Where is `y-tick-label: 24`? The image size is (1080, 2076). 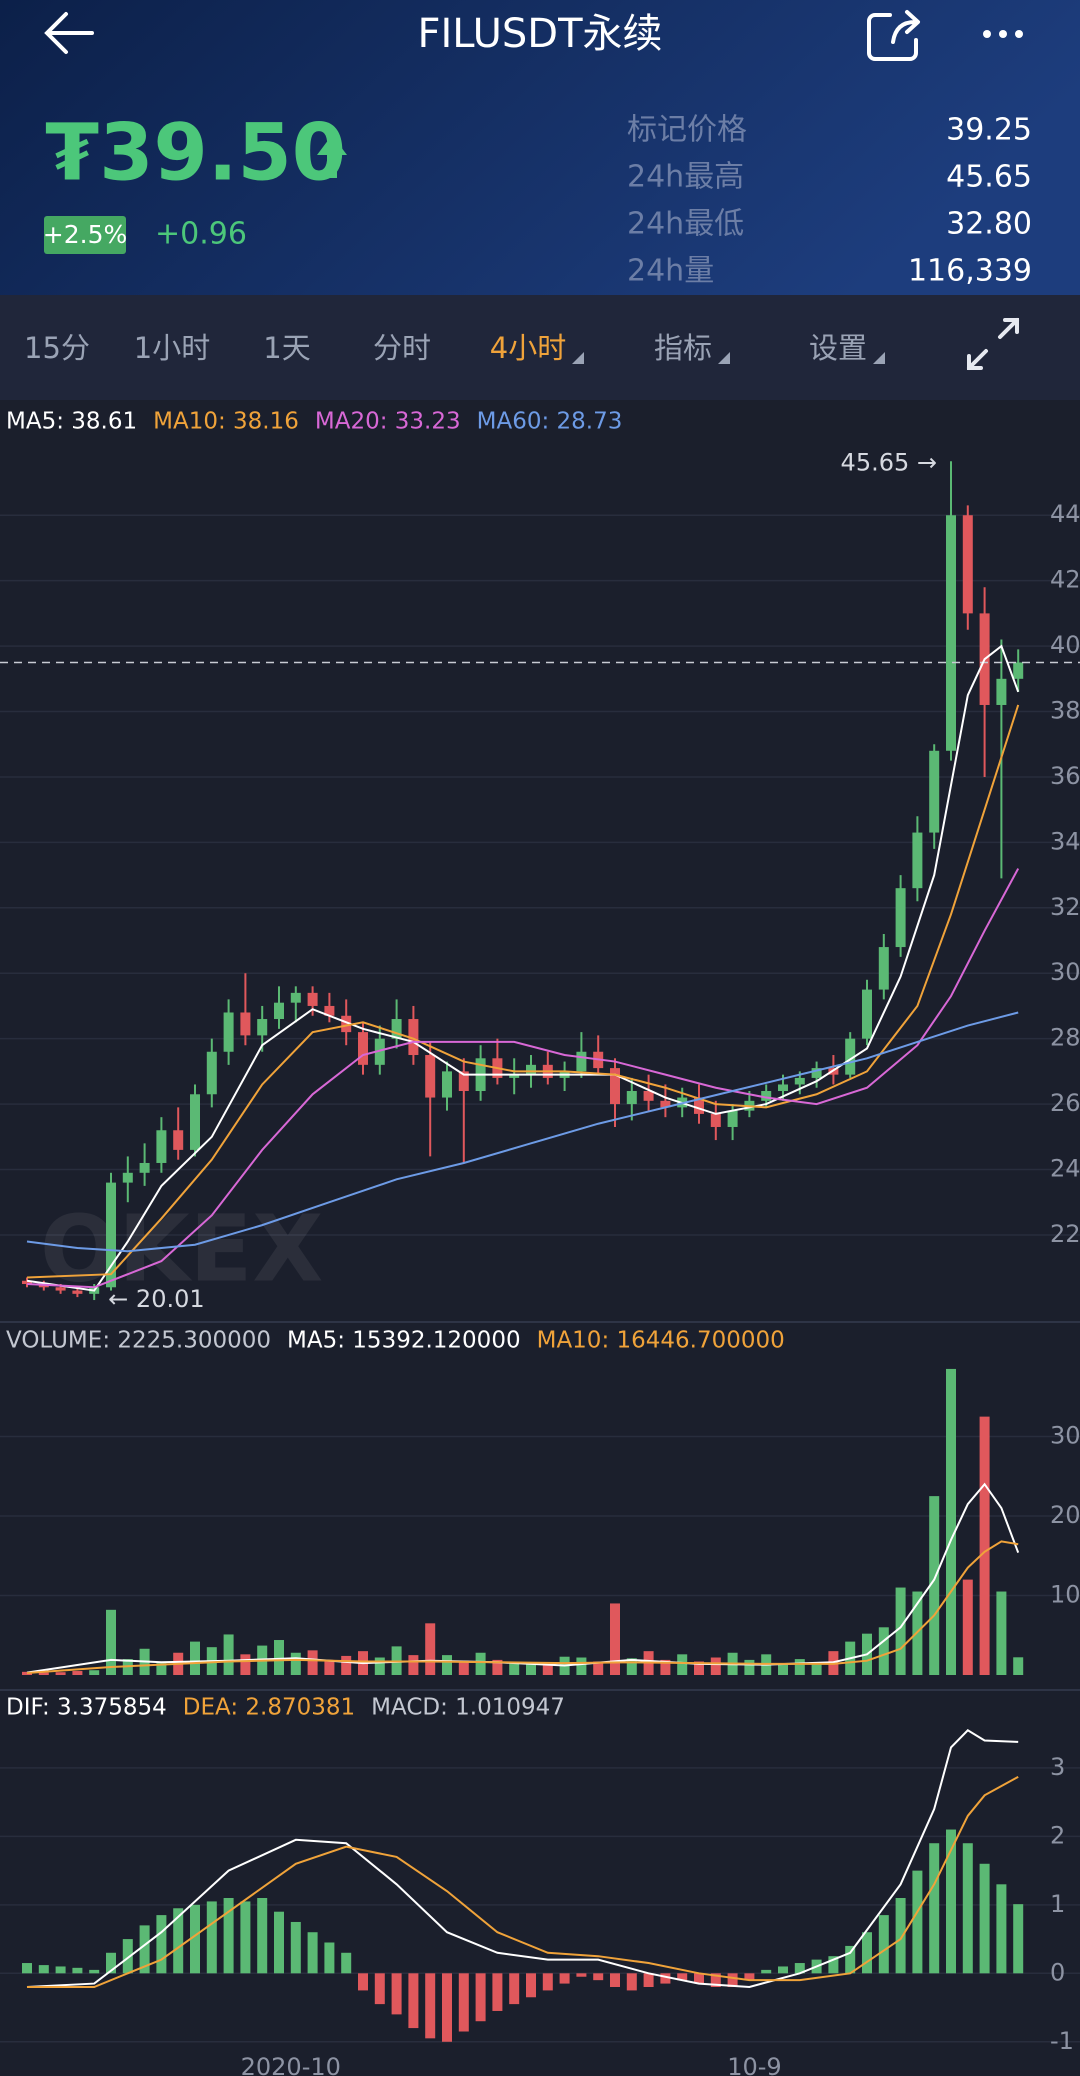 y-tick-label: 24 is located at coordinates (1065, 1169).